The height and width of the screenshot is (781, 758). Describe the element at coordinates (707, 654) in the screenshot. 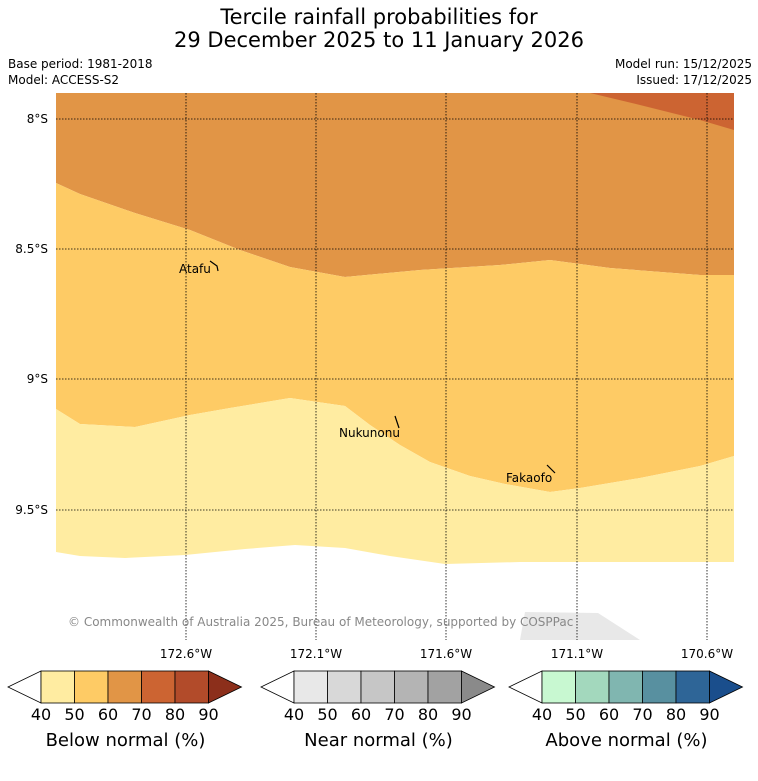

I see `lon-label: 170.6°W` at that location.